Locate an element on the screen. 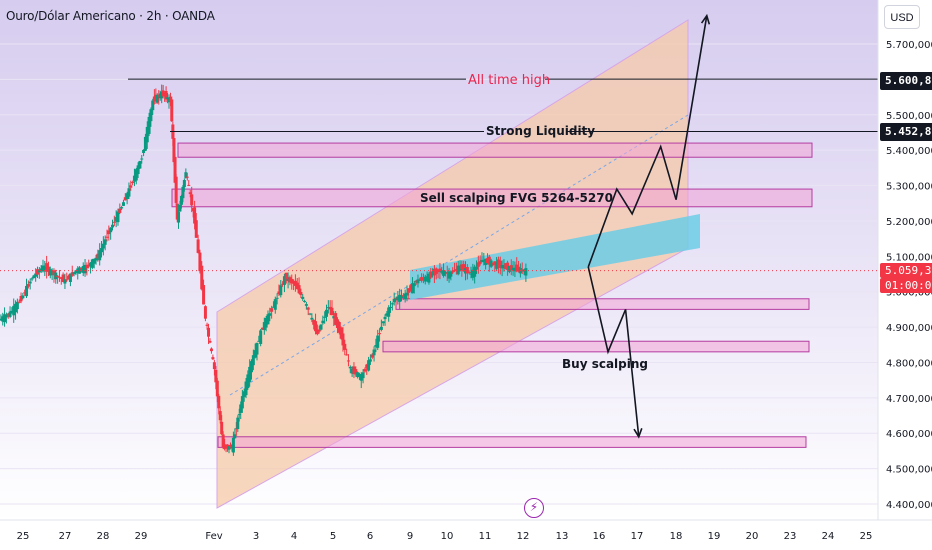 The image size is (932, 550). x-tick-label: 28 is located at coordinates (103, 536).